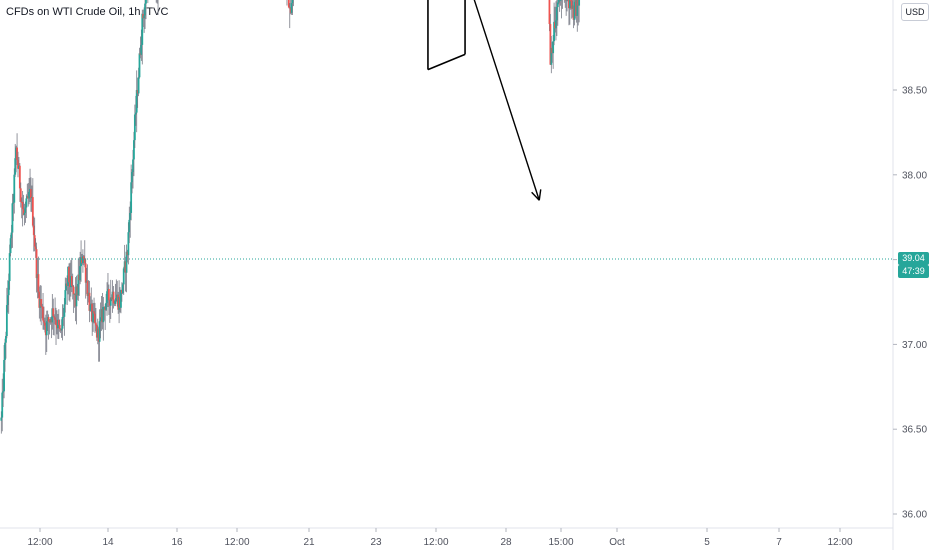 This screenshot has height=550, width=932. Describe the element at coordinates (440, 538) in the screenshot. I see `time-axis-labels: 12:00 14 16 12:00 21 23 12:00 28 15:00 Oct 5 7 12:00` at that location.